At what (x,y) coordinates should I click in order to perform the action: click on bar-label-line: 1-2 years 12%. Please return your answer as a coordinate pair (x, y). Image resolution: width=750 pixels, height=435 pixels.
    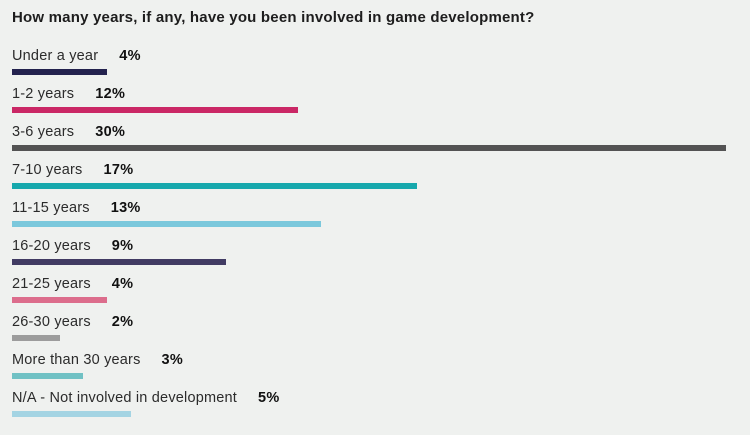
    Looking at the image, I should click on (375, 94).